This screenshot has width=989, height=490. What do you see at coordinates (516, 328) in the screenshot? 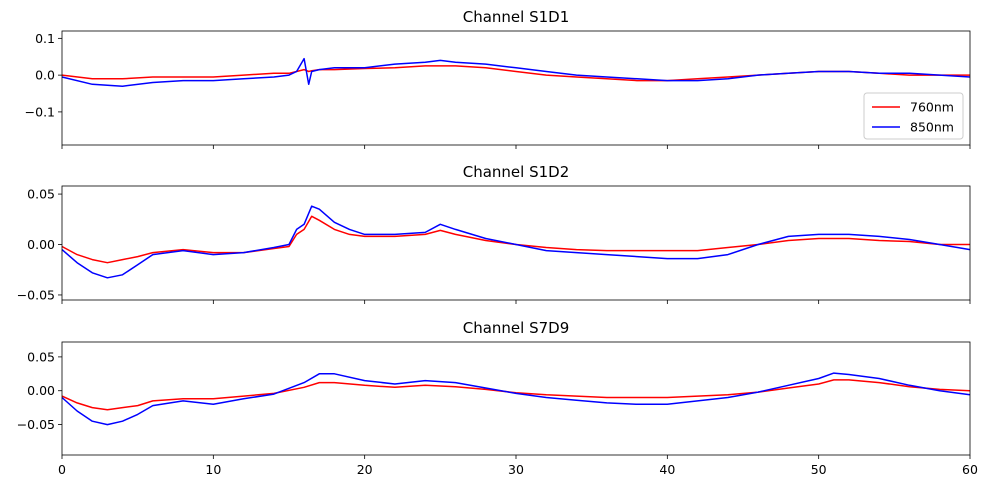
I see `chart-title: Channel S7D9` at bounding box center [516, 328].